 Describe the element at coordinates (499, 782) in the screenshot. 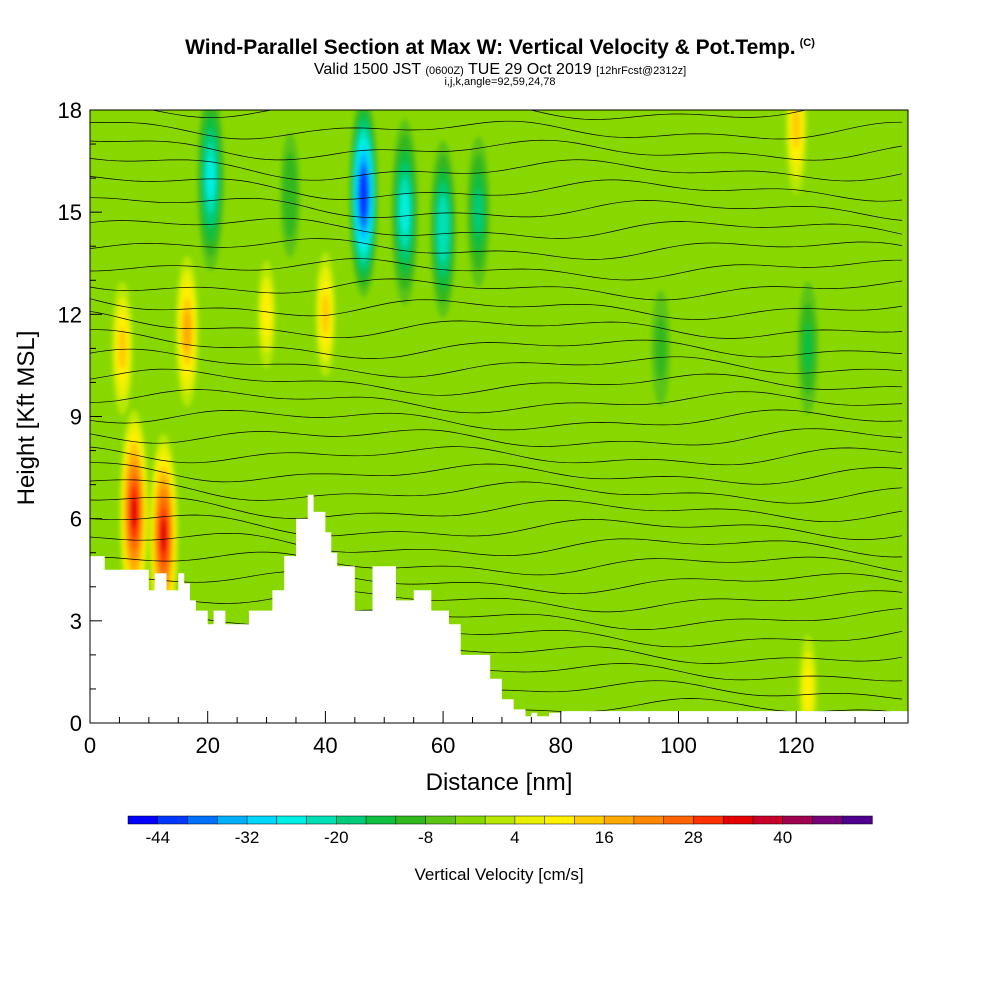

I see `x-axis-title: Distance [nm]` at that location.